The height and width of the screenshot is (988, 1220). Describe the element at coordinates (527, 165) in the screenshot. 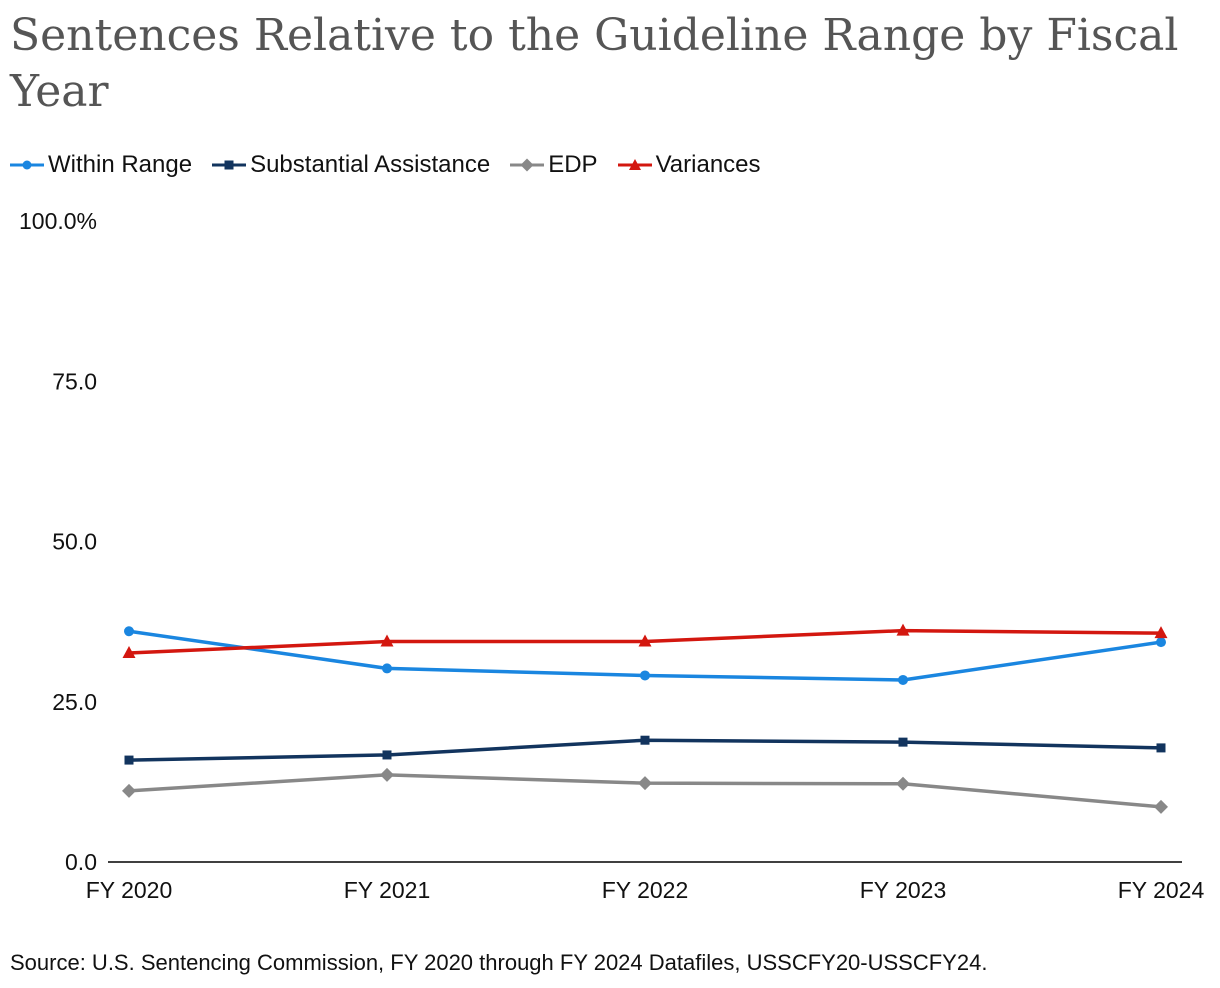

I see `legend-swatch-edp` at that location.